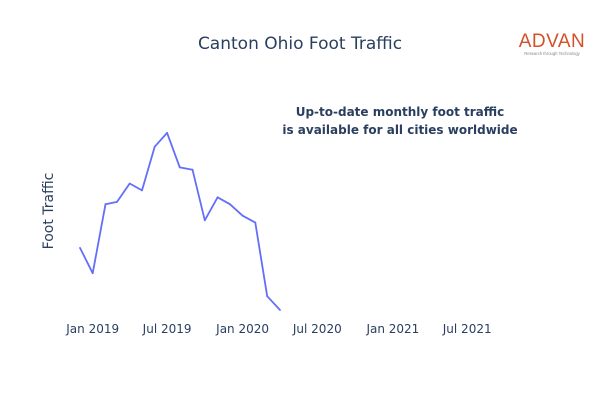  I want to click on logo-tagline: Research through Technology, so click(552, 53).